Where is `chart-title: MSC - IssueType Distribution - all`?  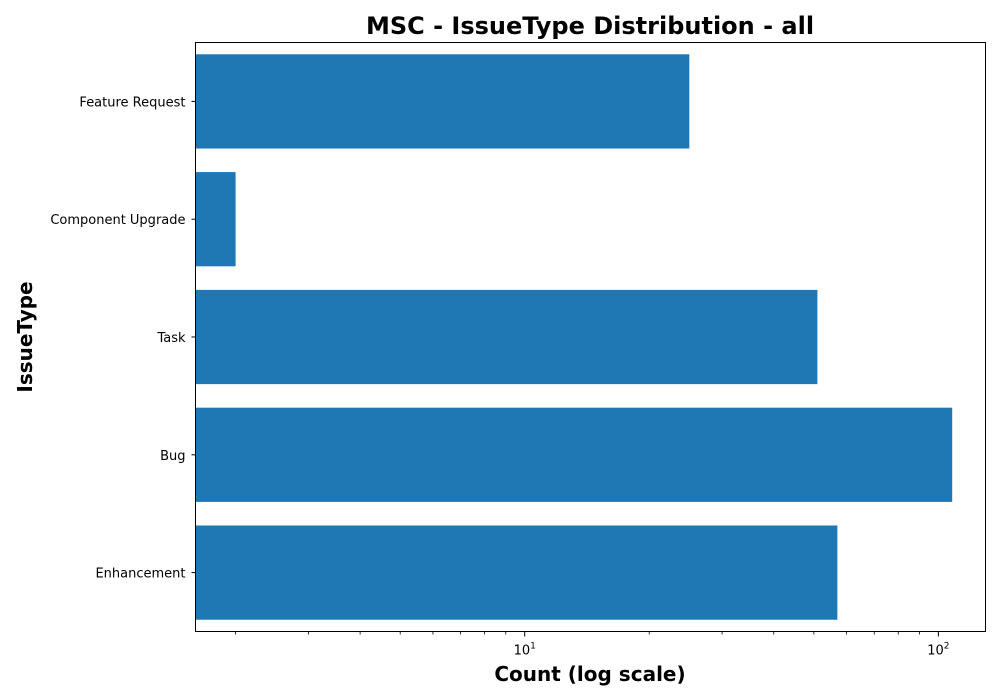 chart-title: MSC - IssueType Distribution - all is located at coordinates (590, 26).